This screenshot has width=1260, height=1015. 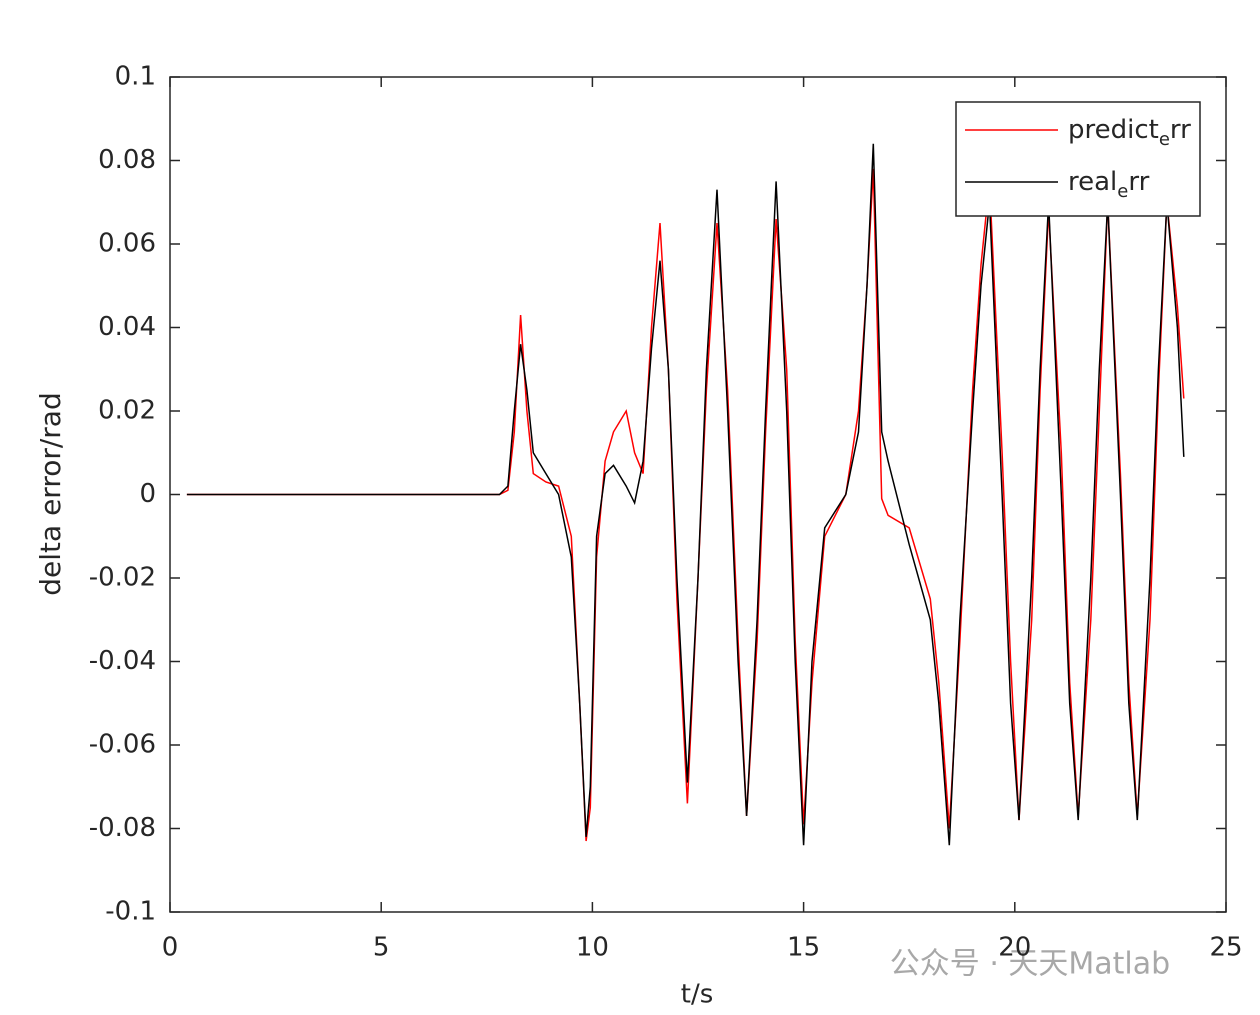 I want to click on y-tick-label: 0.02, so click(x=127, y=411).